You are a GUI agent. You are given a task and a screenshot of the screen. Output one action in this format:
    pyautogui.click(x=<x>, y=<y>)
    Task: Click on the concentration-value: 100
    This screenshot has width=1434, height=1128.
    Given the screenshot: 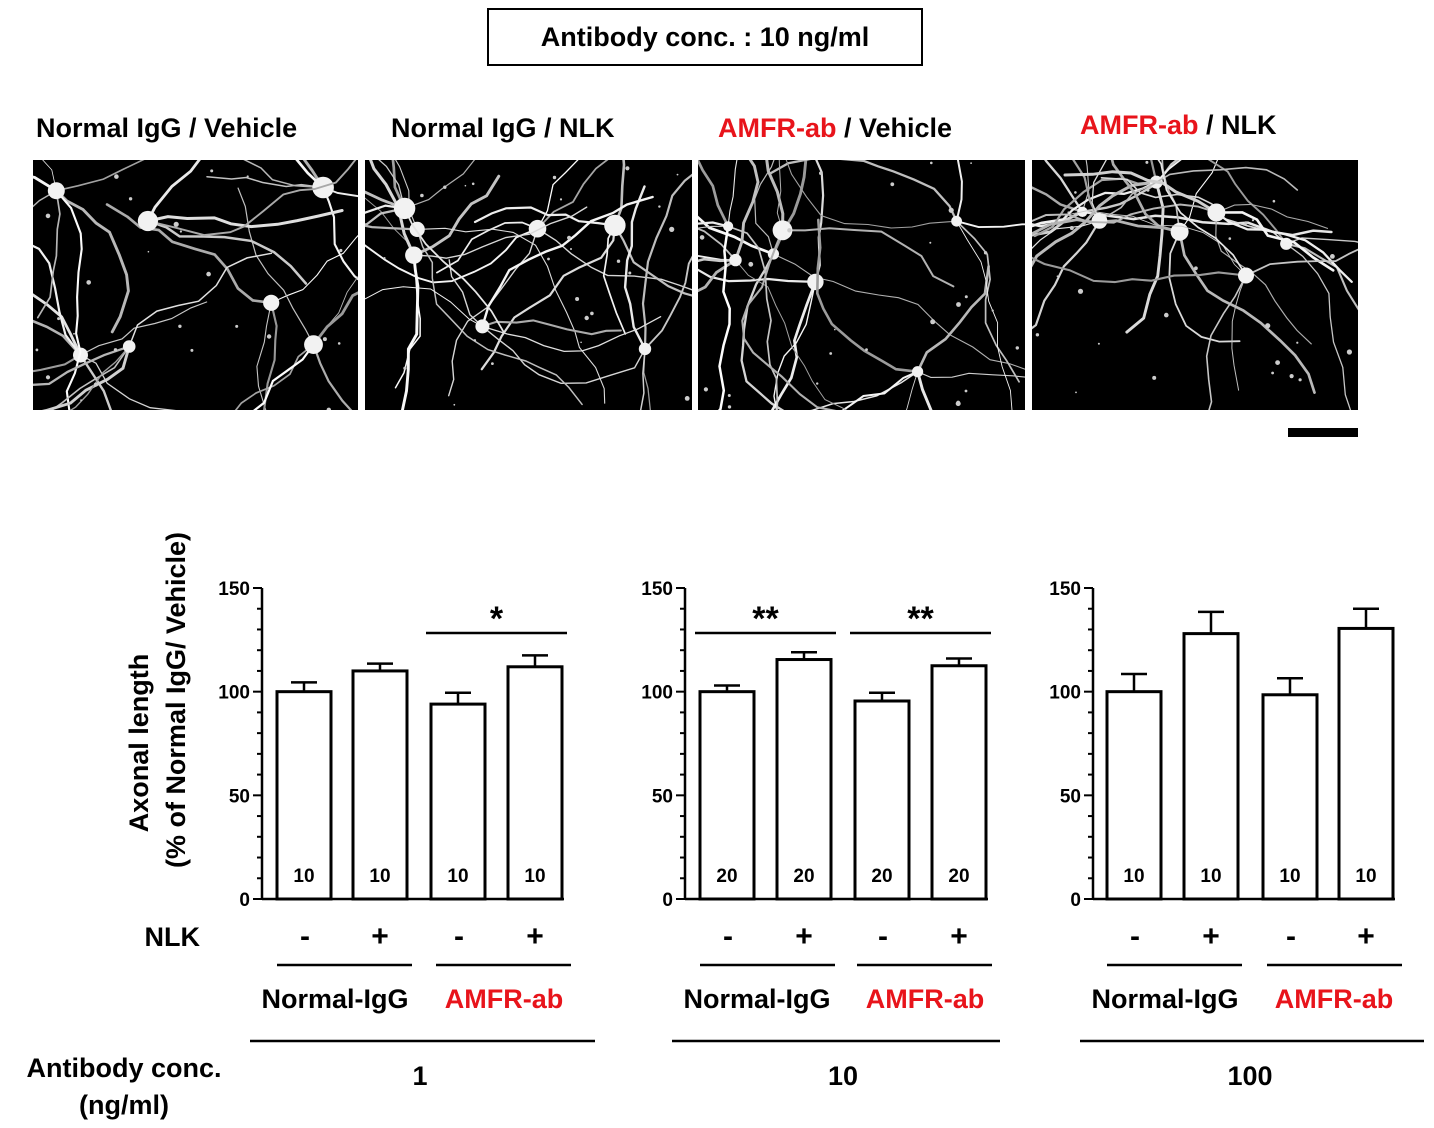 What is the action you would take?
    pyautogui.click(x=1249, y=1076)
    